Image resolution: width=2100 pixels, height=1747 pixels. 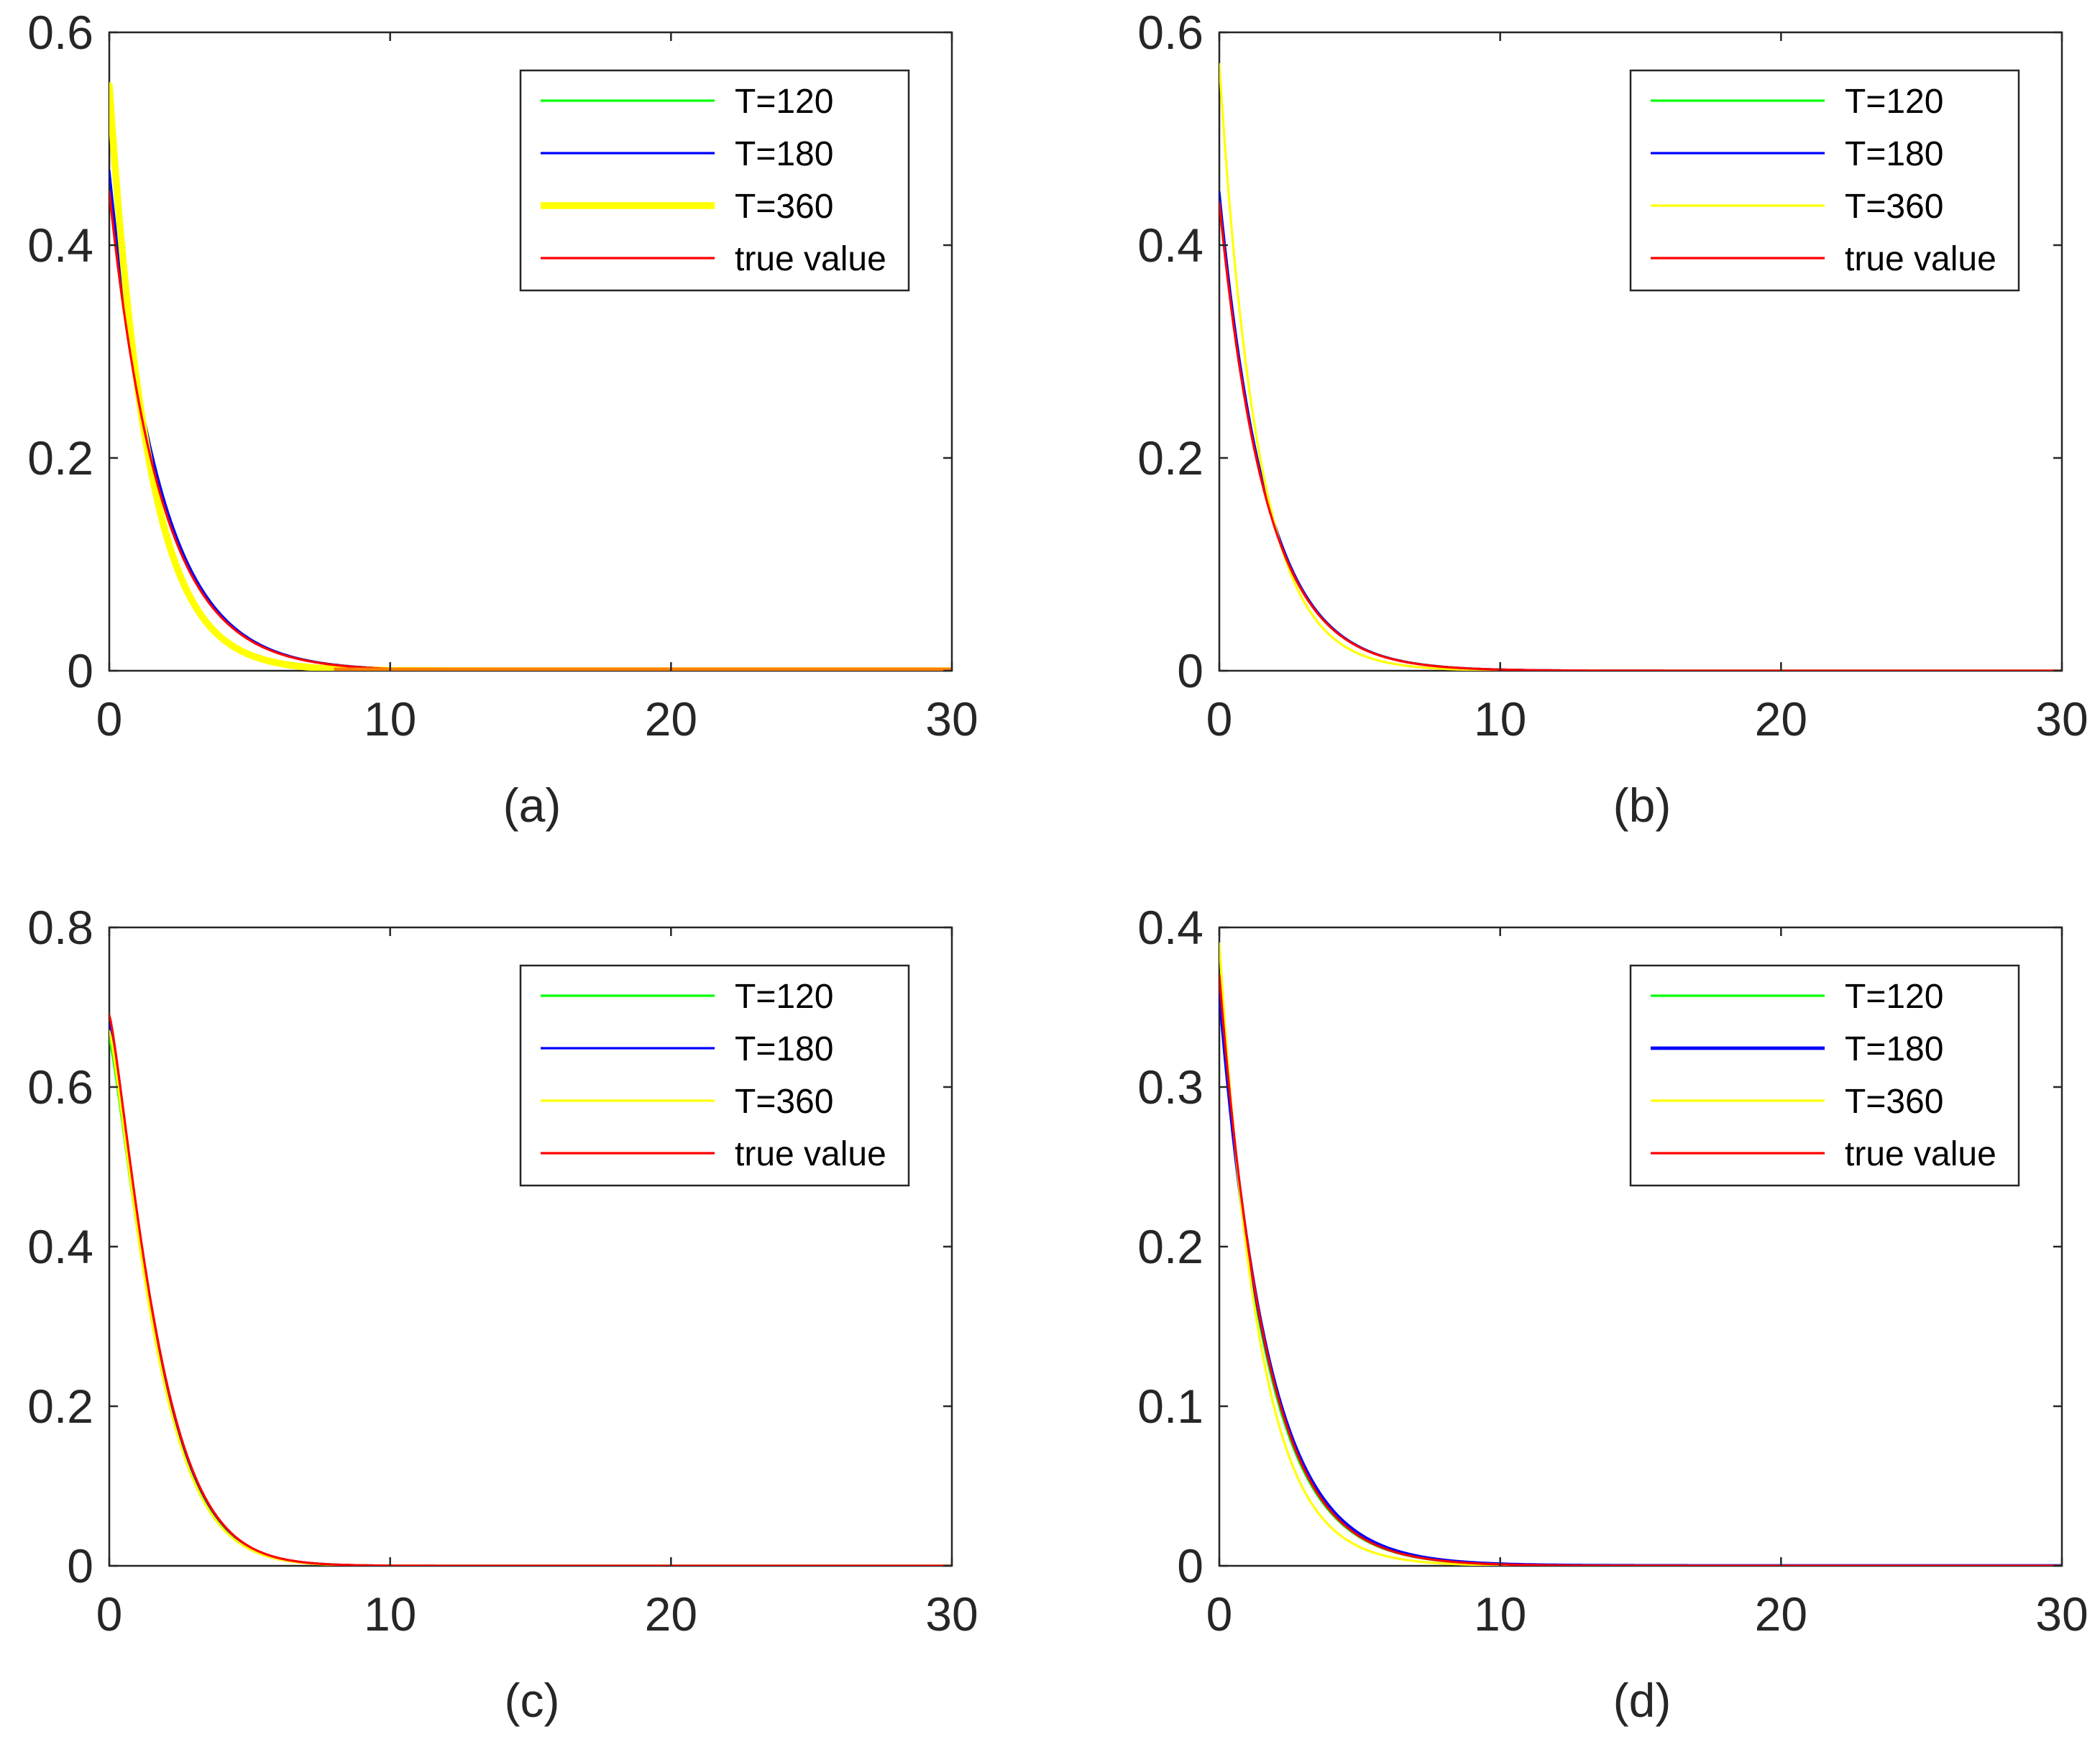 What do you see at coordinates (60, 1406) in the screenshot?
I see `y-tick-label-c-1: 0.2` at bounding box center [60, 1406].